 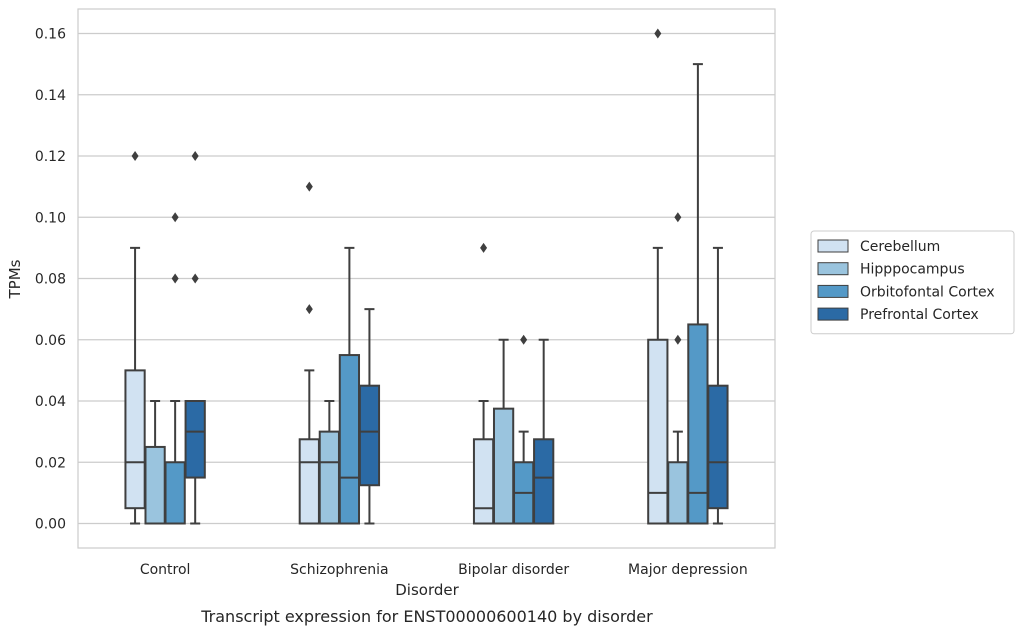 What do you see at coordinates (900, 247) in the screenshot?
I see `legend-label: Cerebellum` at bounding box center [900, 247].